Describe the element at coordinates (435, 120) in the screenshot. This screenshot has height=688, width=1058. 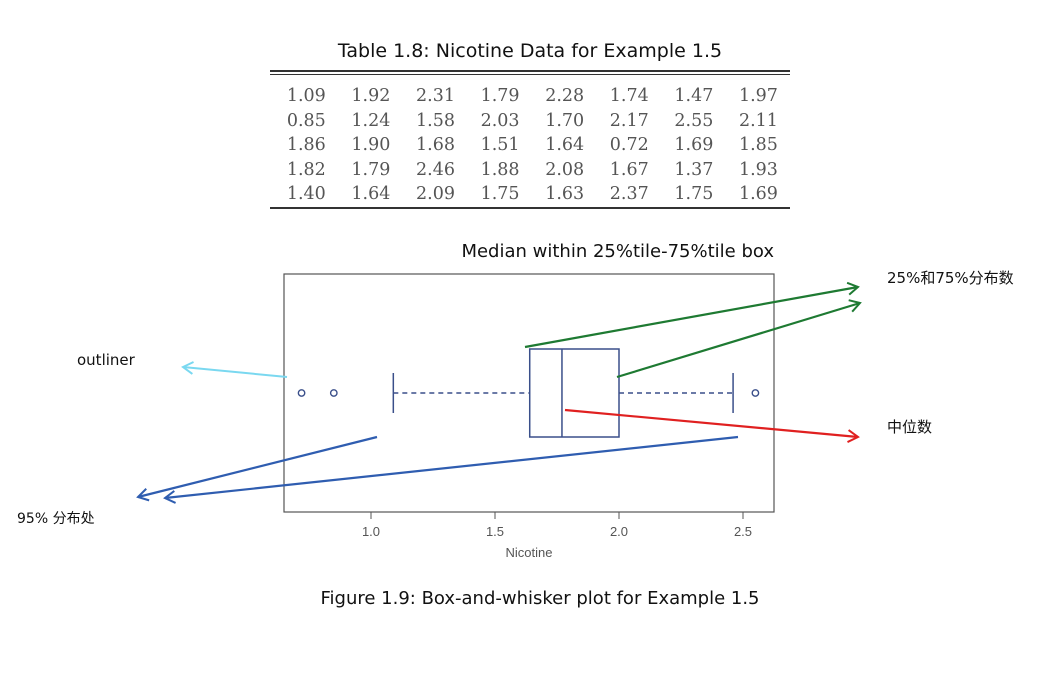
I see `table-cell: 1.58` at that location.